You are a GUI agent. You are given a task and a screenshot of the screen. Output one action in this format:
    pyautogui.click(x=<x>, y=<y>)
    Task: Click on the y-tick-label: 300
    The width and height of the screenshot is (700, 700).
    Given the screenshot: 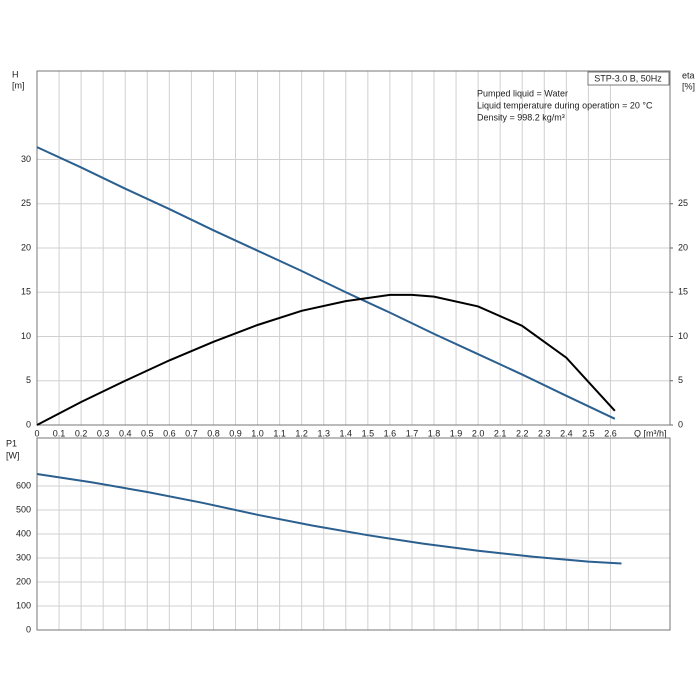 What is the action you would take?
    pyautogui.click(x=23, y=557)
    